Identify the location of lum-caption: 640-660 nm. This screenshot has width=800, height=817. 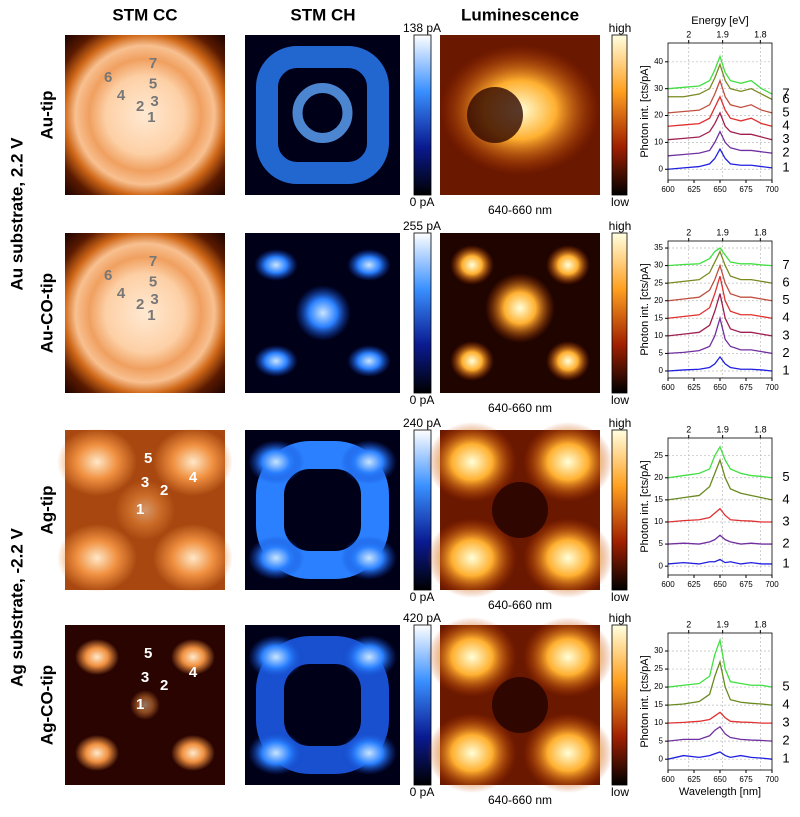
(520, 800).